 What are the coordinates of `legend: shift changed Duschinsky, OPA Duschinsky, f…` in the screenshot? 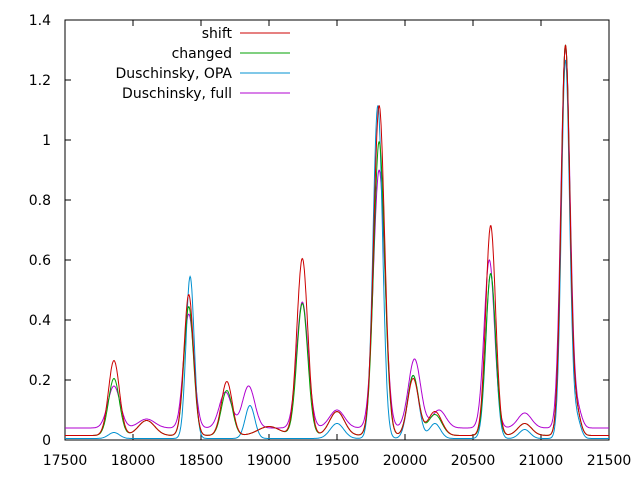 It's located at (202, 64).